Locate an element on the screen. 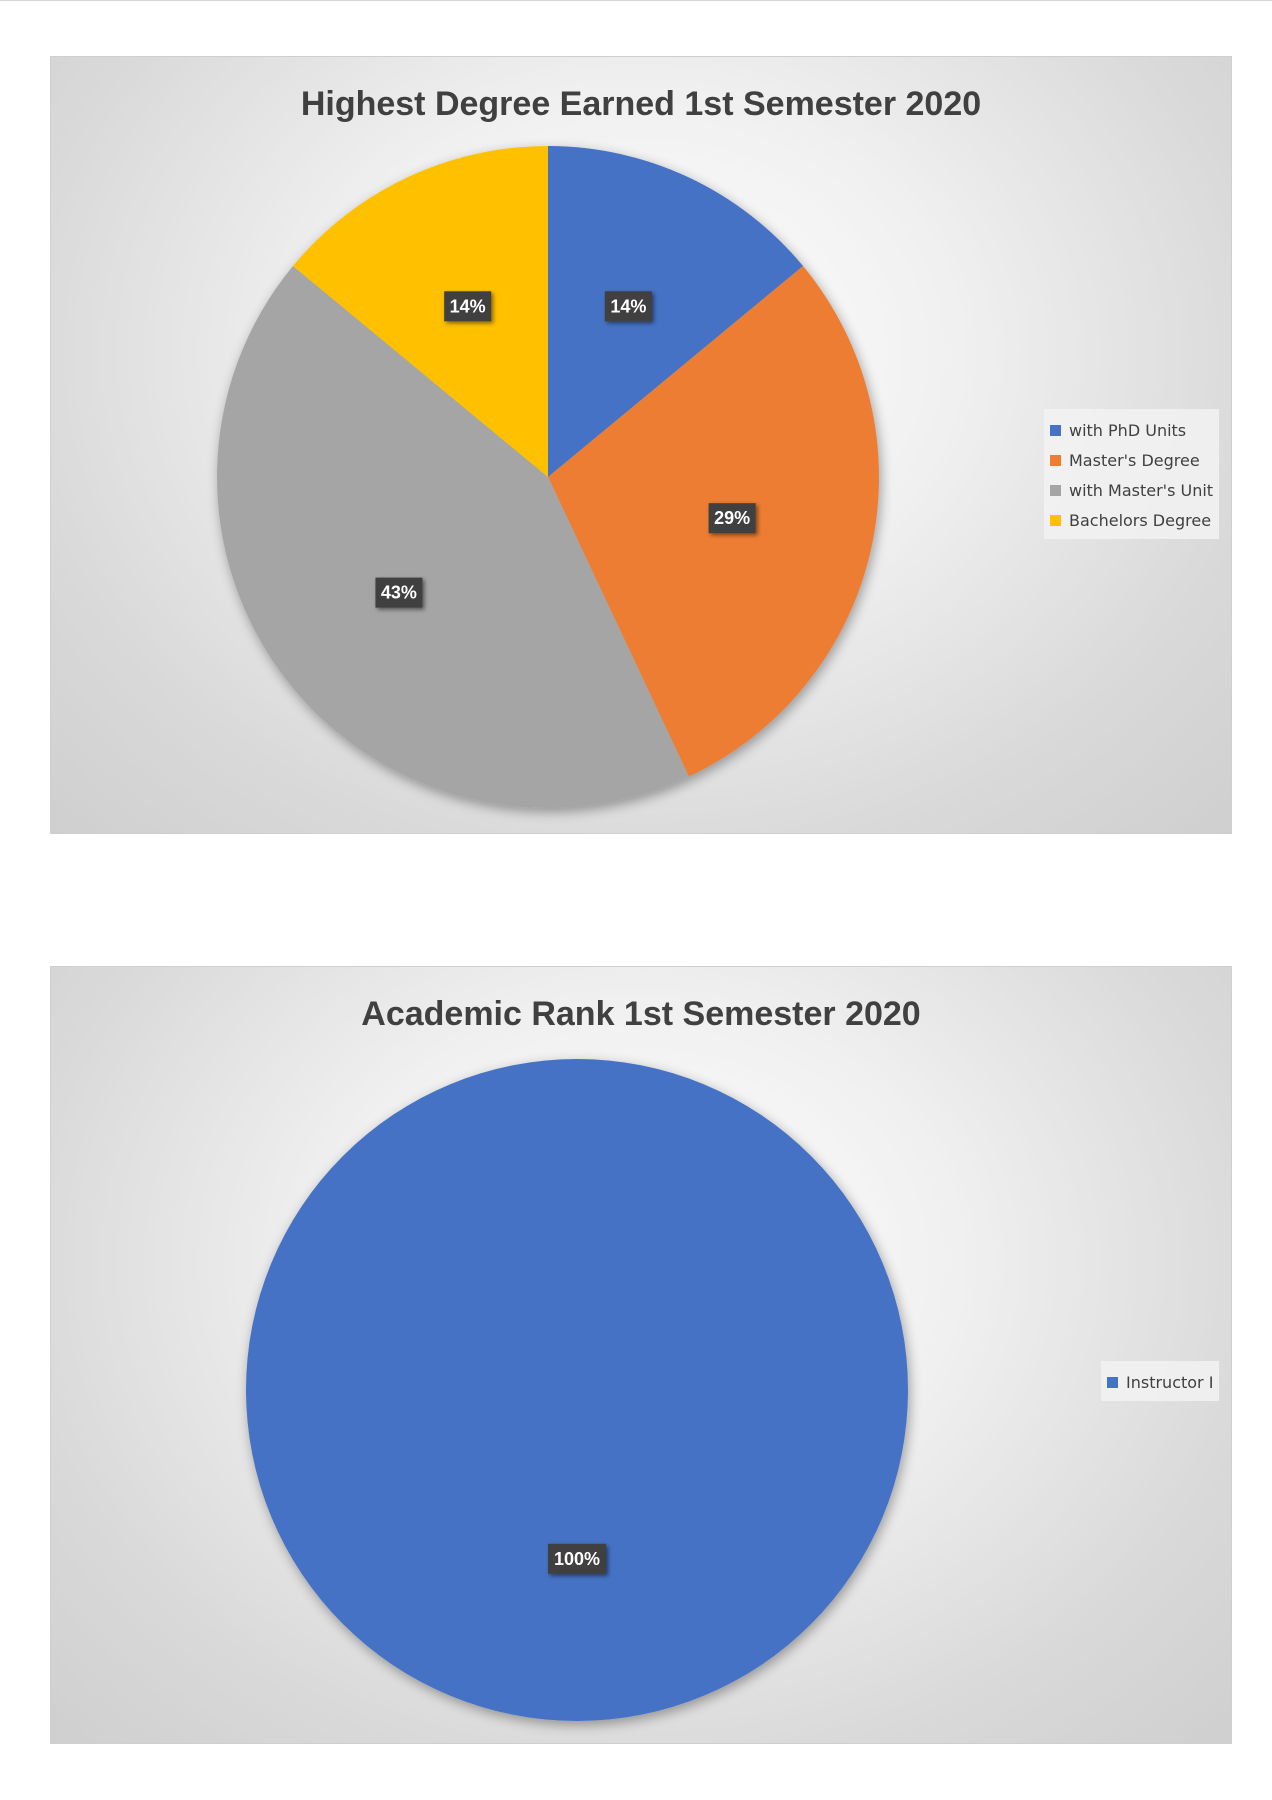 The image size is (1272, 1800). legend-label-masters-unit: with Master's Unit is located at coordinates (1141, 490).